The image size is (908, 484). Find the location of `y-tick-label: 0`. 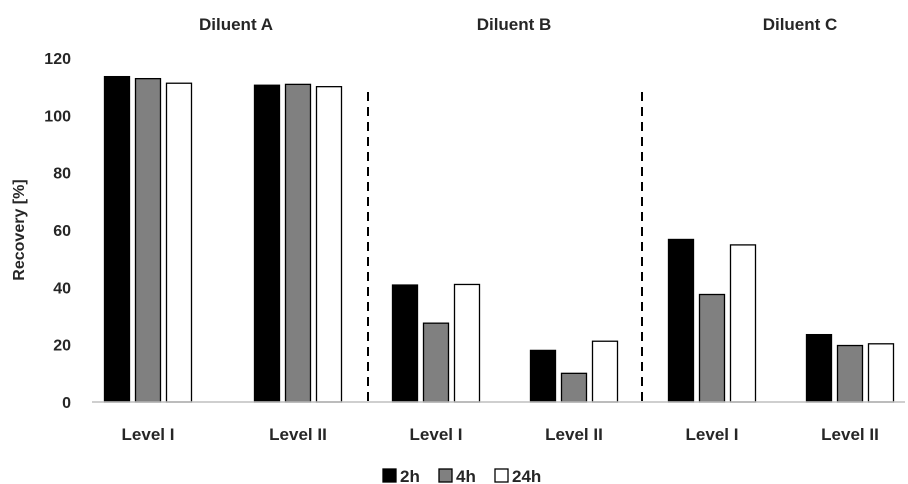

y-tick-label: 0 is located at coordinates (66, 403).